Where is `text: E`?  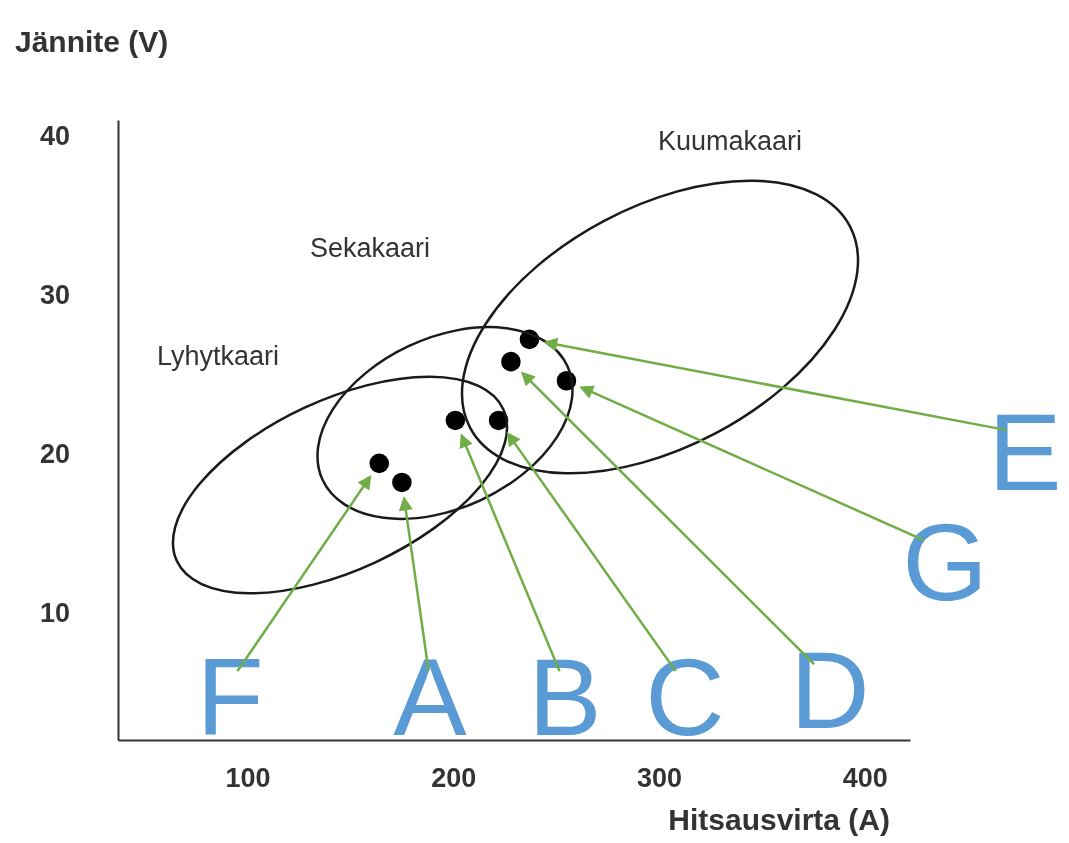 text: E is located at coordinates (1025, 451).